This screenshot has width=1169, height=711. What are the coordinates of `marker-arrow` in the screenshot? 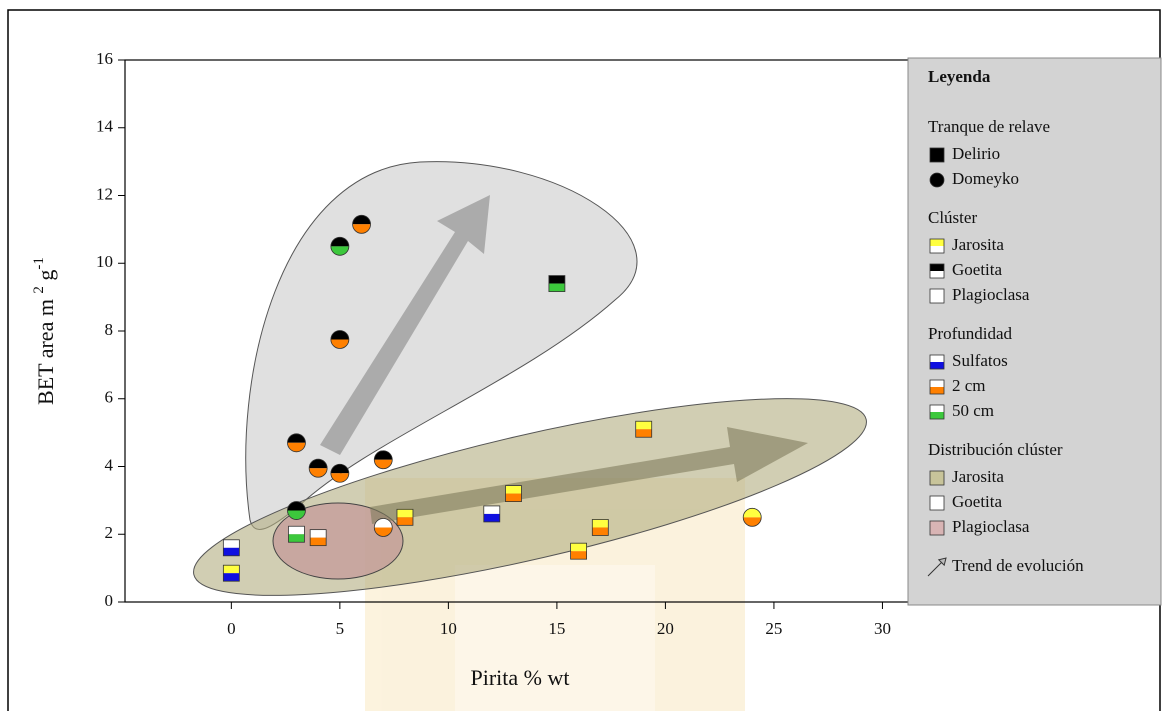 It's located at (937, 567).